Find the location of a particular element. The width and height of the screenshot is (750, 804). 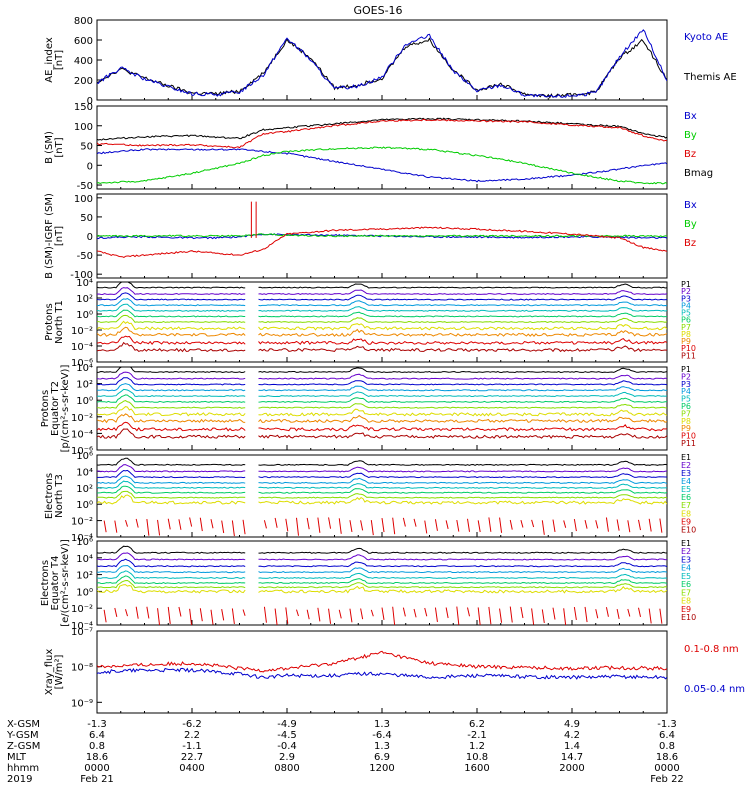

y-tick-label: 10⁻⁸ is located at coordinates (82, 668).